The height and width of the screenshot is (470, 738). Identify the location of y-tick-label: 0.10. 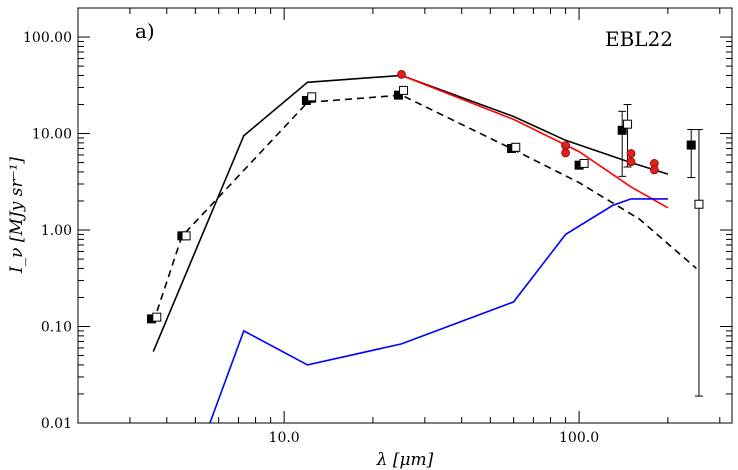
(56, 328).